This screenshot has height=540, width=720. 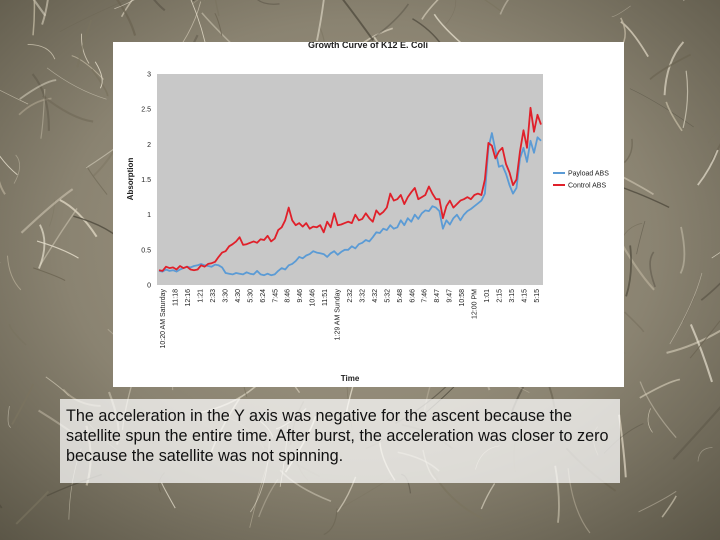 What do you see at coordinates (588, 174) in the screenshot?
I see `legend-label-payload: Payload ABS` at bounding box center [588, 174].